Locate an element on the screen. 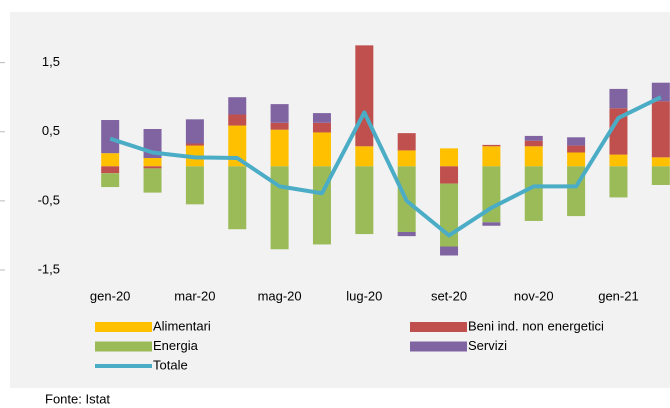 This screenshot has width=670, height=408. y-tick-label: 0,5 is located at coordinates (51, 130).